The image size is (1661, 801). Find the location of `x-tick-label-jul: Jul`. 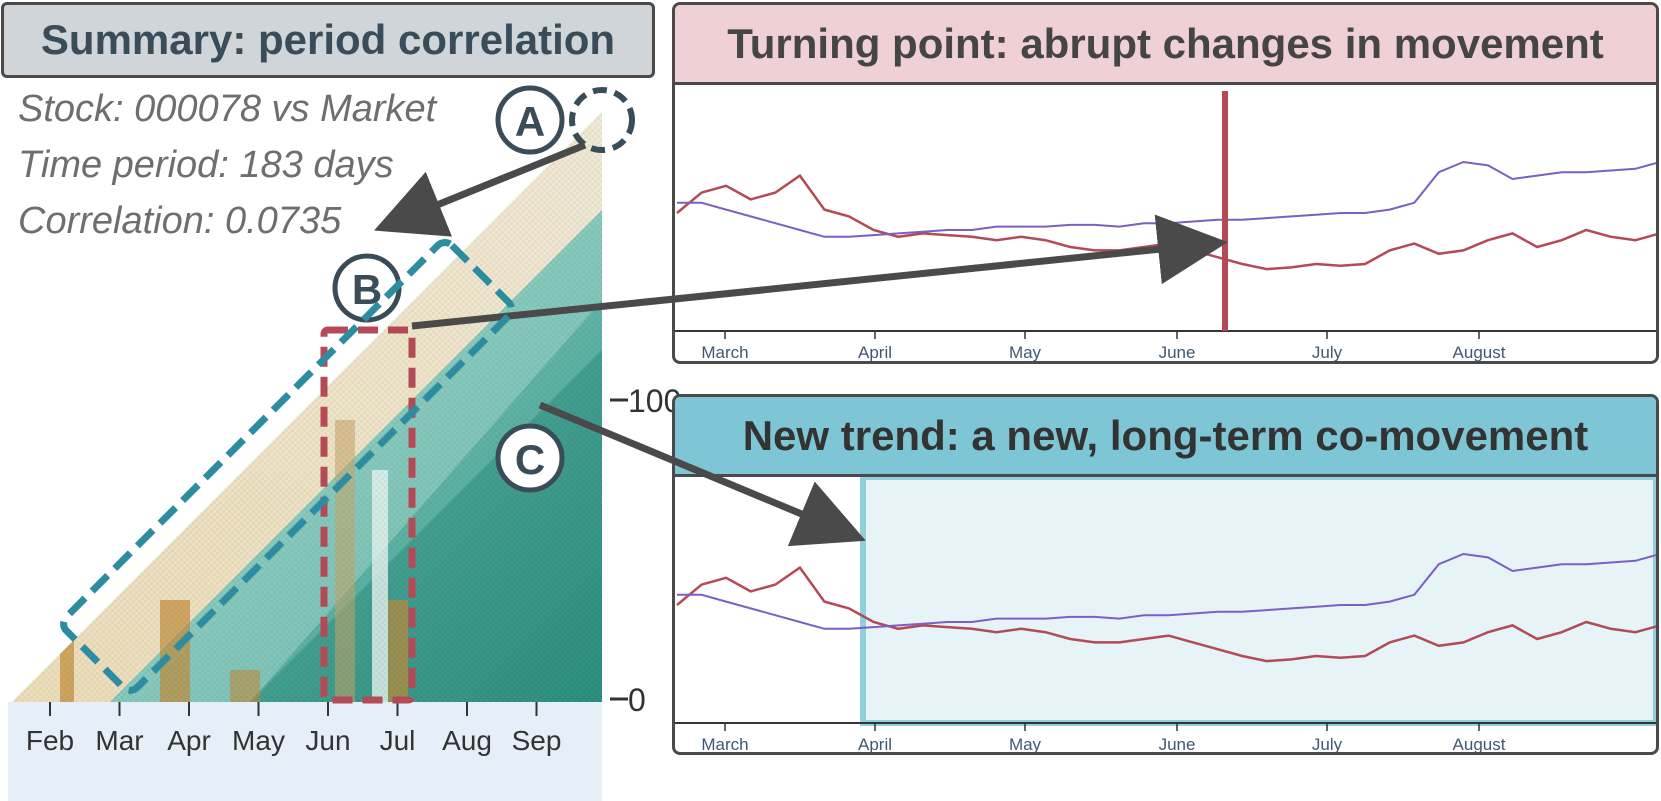

x-tick-label-jul: Jul is located at coordinates (398, 740).